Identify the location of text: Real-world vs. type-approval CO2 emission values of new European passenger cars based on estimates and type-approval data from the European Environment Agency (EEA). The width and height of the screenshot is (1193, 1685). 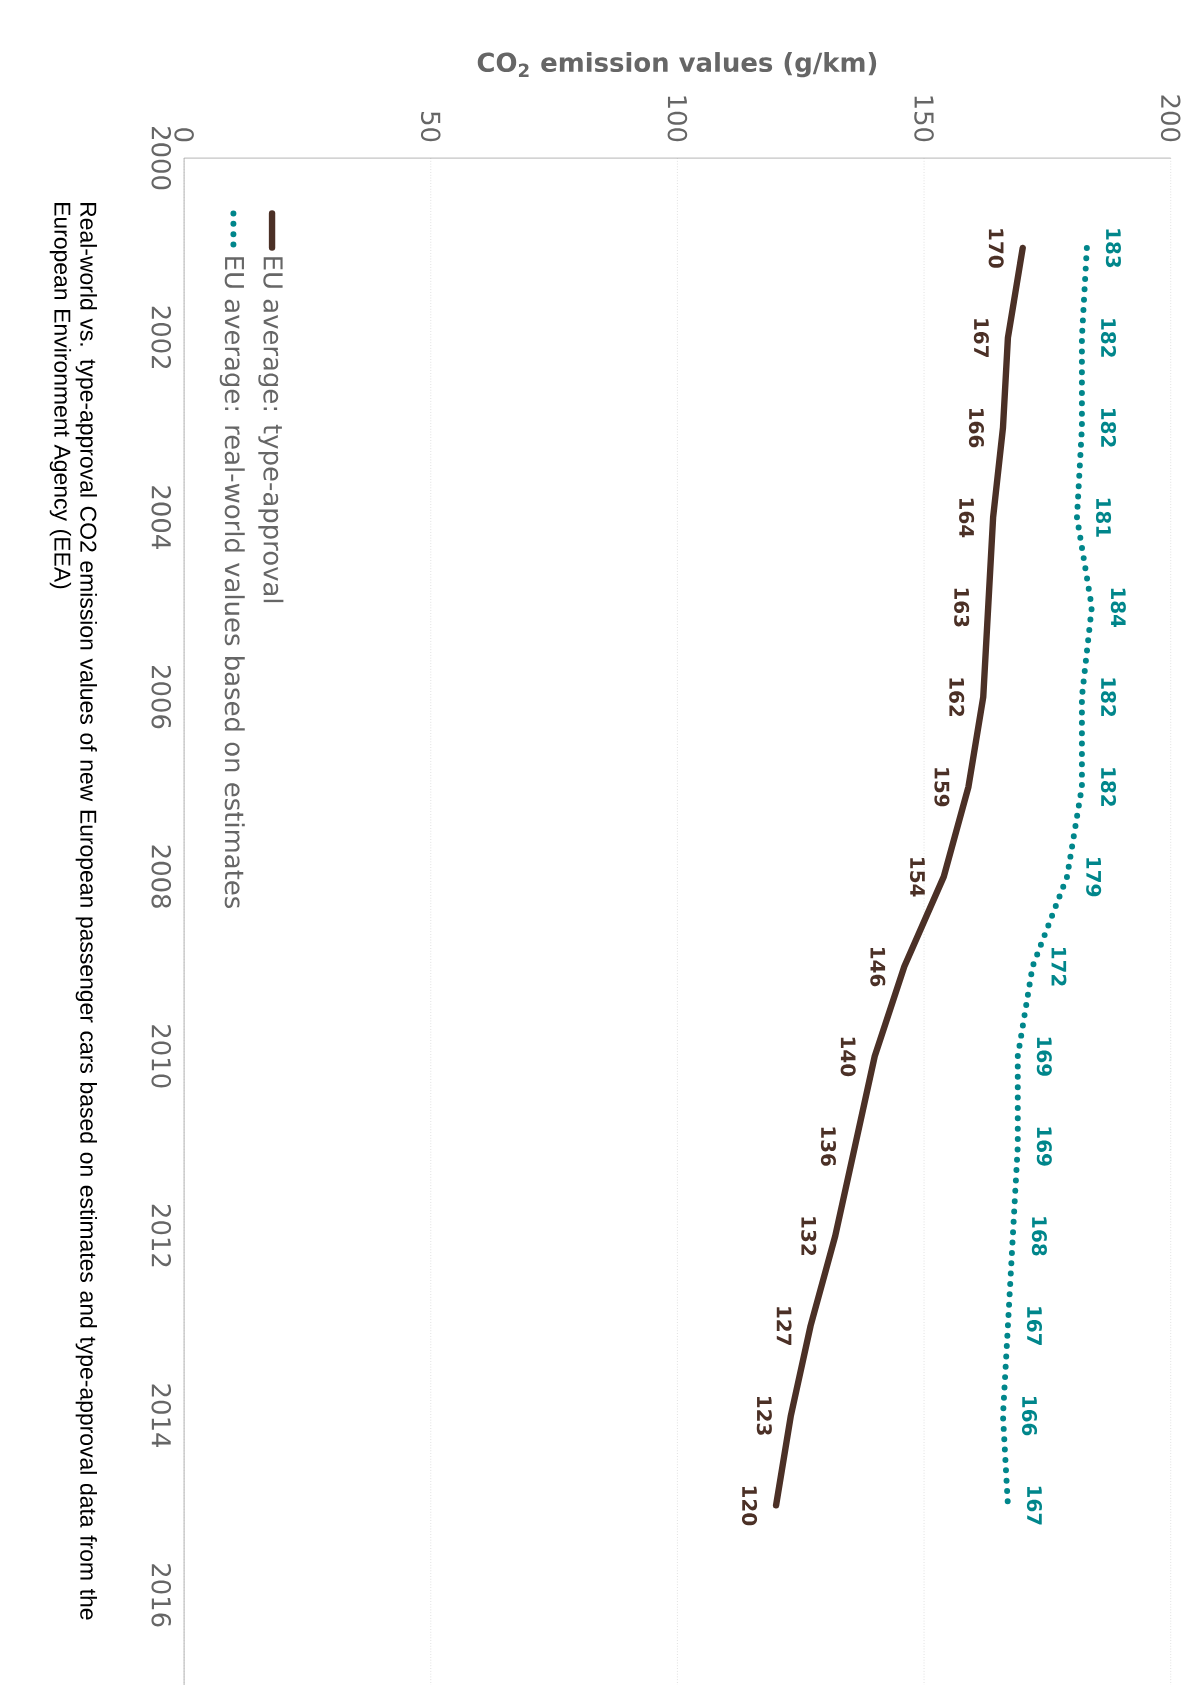
(73, 911).